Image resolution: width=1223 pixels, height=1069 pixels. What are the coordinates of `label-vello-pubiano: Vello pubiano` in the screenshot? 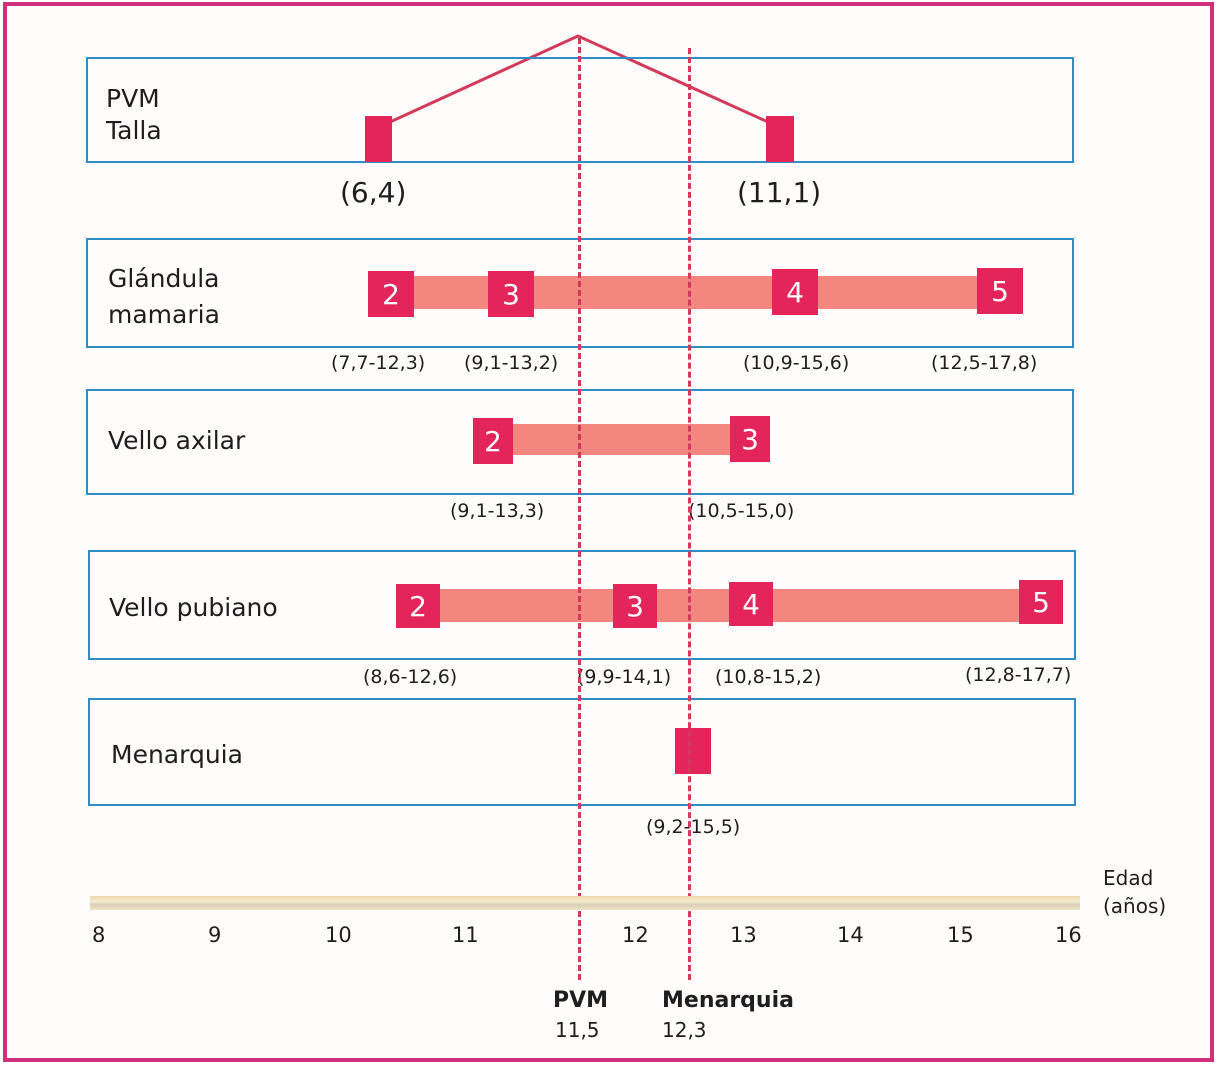 It's located at (193, 607).